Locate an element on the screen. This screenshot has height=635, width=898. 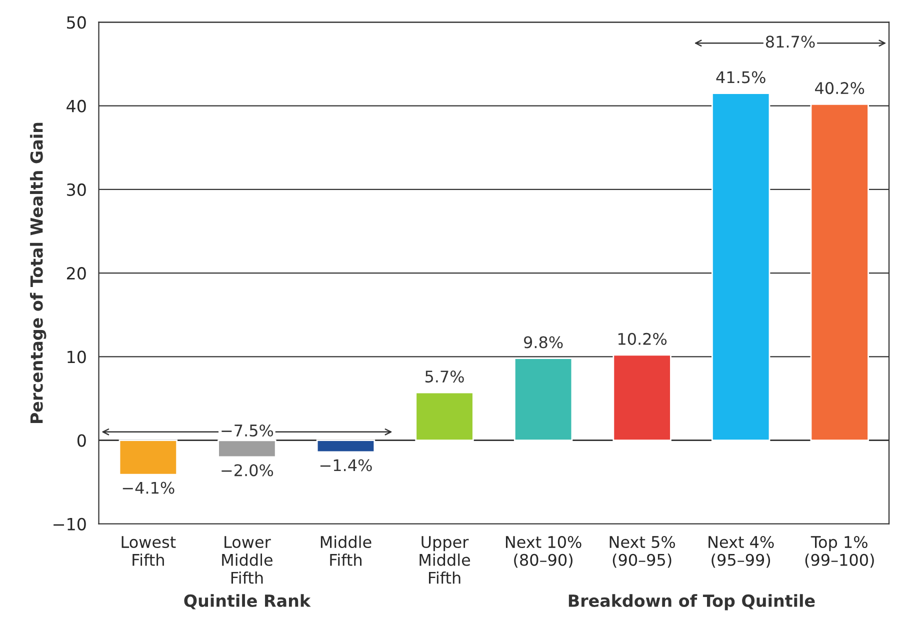
y-tick-label: 30 is located at coordinates (76, 189).